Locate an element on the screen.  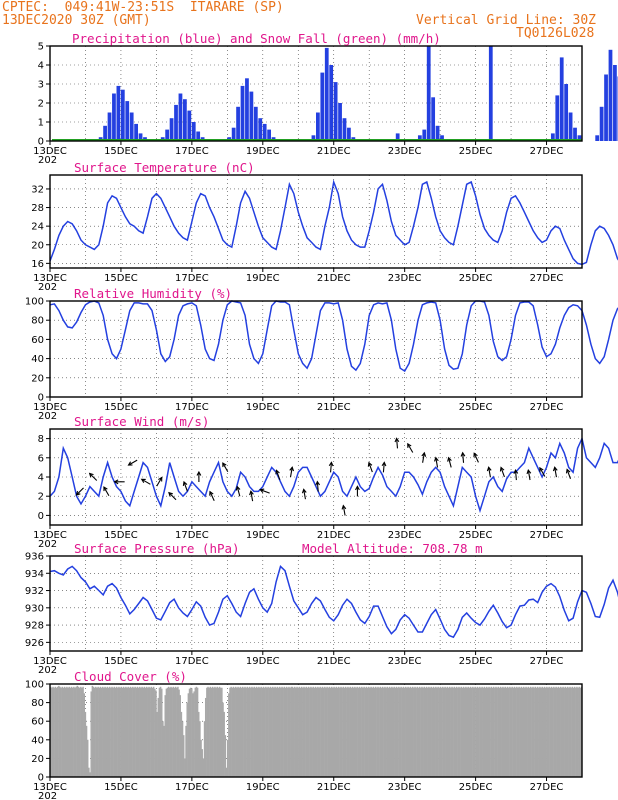
x-tick-label: 15DEC is located at coordinates (121, 151).